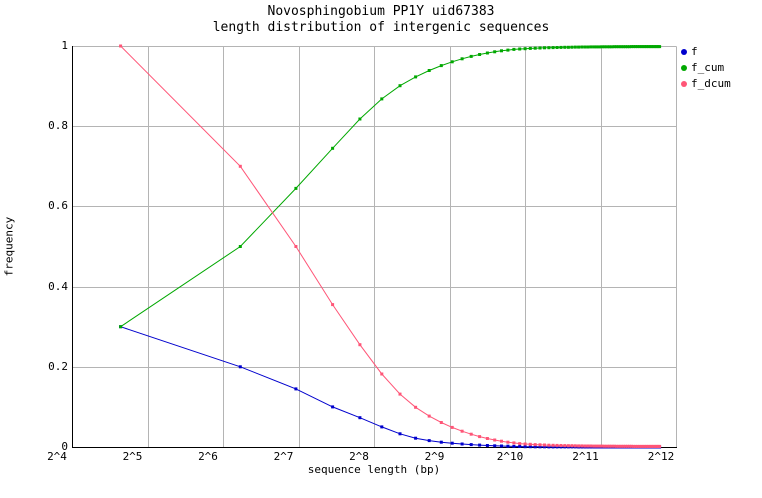 The height and width of the screenshot is (498, 762). Describe the element at coordinates (64, 446) in the screenshot. I see `y-tick-label: 0` at that location.